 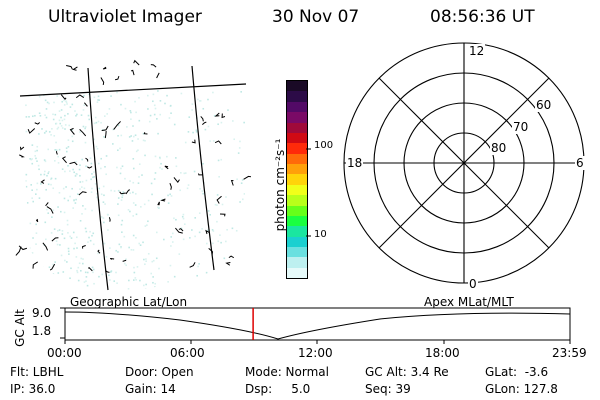 I want to click on flt-status: Flt: LBHL, so click(x=37, y=372).